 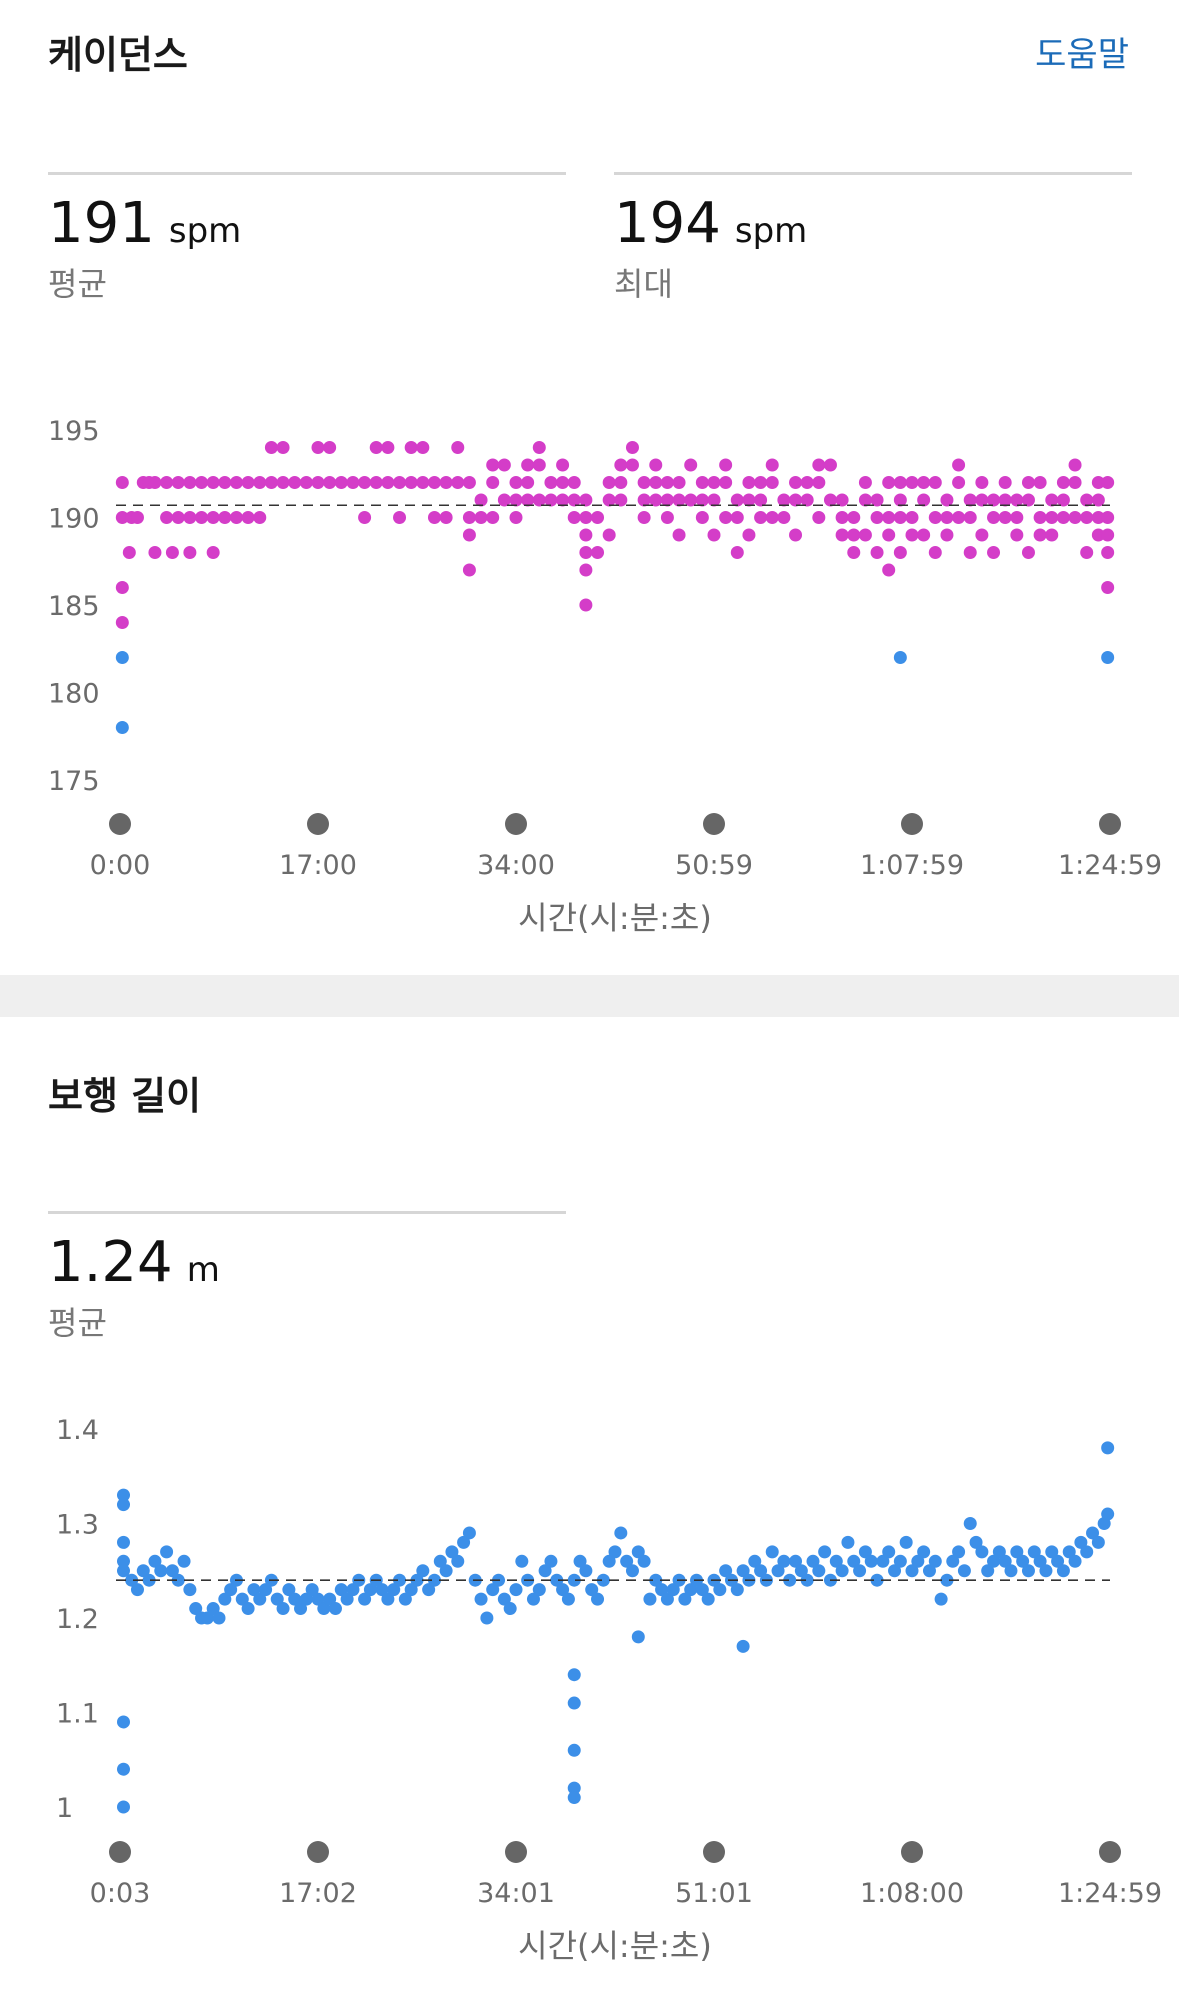 What do you see at coordinates (74, 431) in the screenshot?
I see `y-tick-label: 195` at bounding box center [74, 431].